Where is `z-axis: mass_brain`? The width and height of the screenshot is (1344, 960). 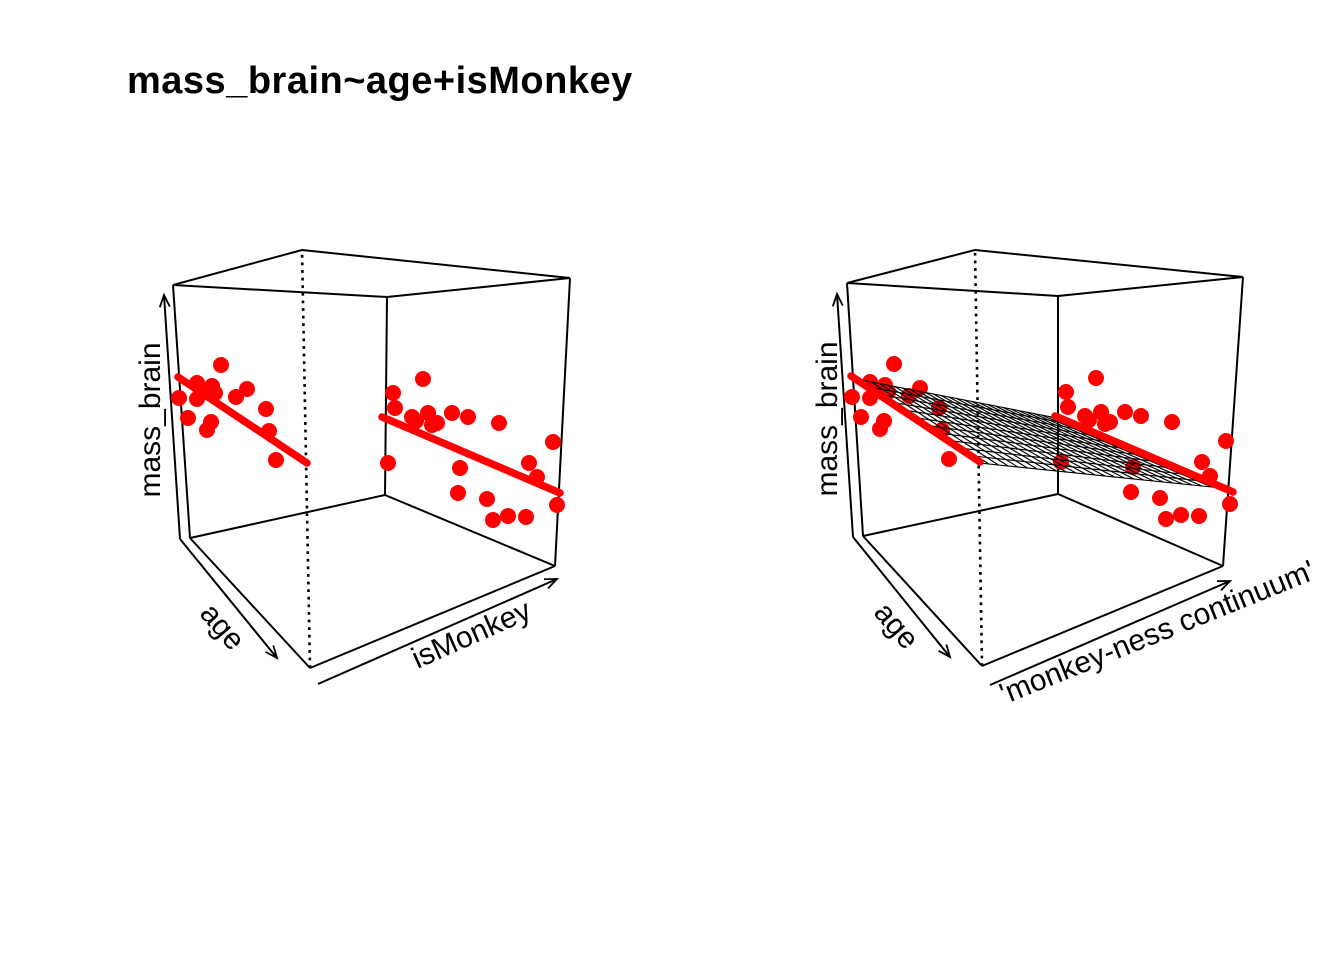 z-axis: mass_brain is located at coordinates (832, 414).